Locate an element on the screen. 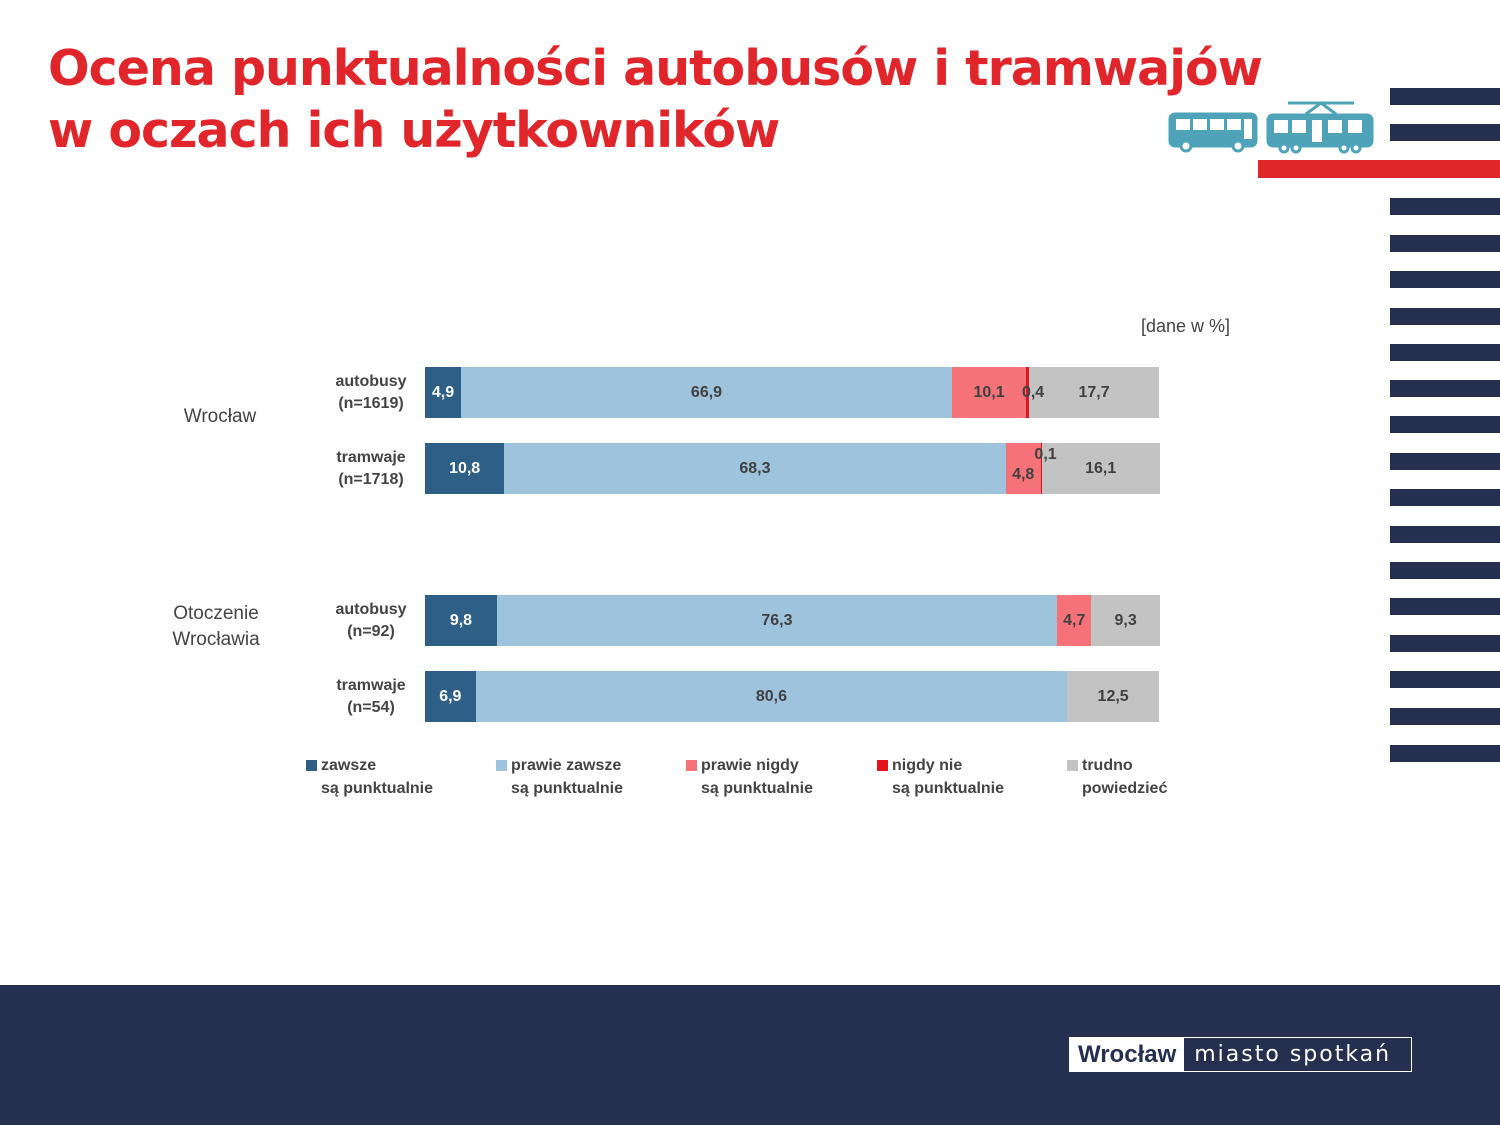  data-label: 12,5 is located at coordinates (1113, 696).